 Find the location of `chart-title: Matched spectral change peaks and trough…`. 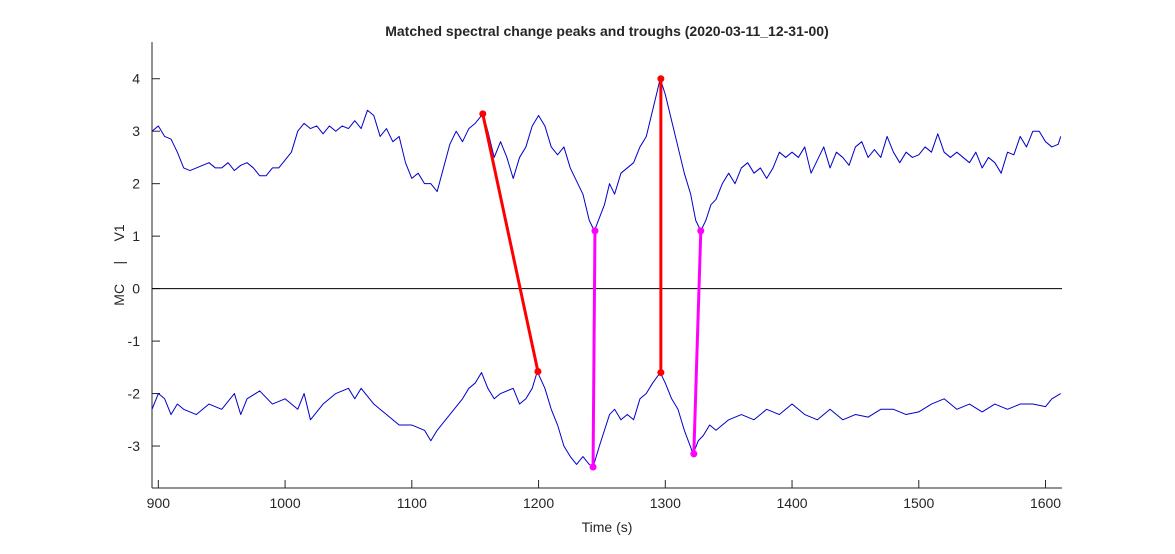

chart-title: Matched spectral change peaks and trough… is located at coordinates (607, 31).